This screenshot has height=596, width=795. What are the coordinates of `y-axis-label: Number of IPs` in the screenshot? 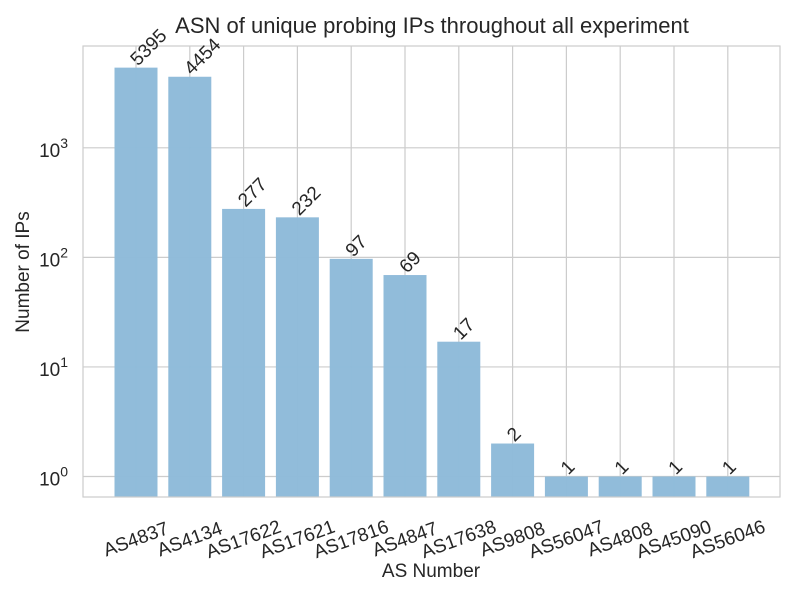 It's located at (23, 271).